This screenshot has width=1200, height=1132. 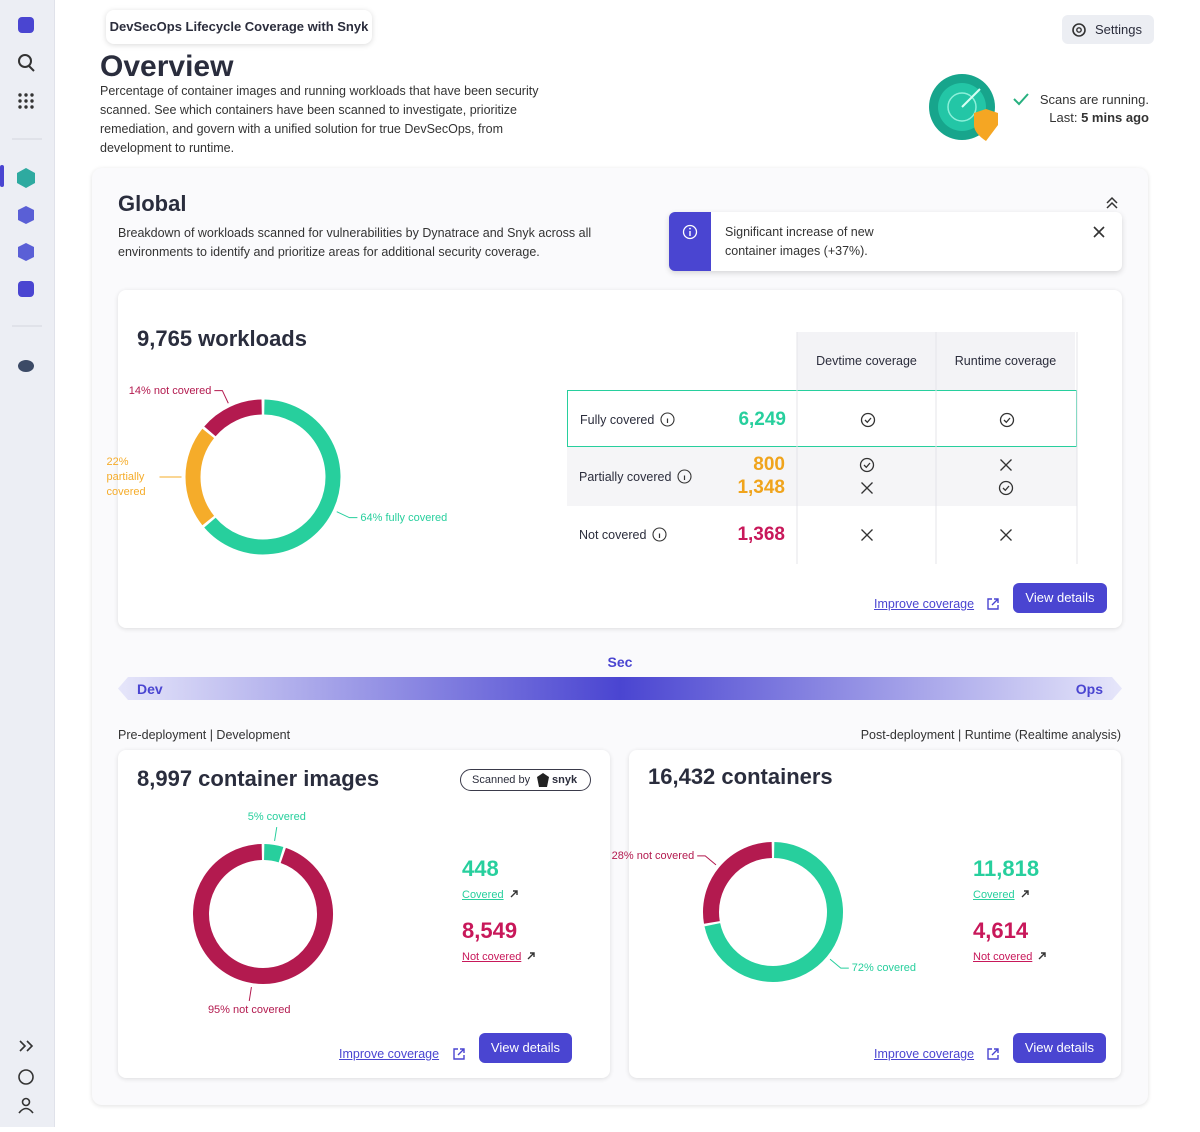 What do you see at coordinates (204, 735) in the screenshot?
I see `pre-deployment-label: Pre-deployment | Development` at bounding box center [204, 735].